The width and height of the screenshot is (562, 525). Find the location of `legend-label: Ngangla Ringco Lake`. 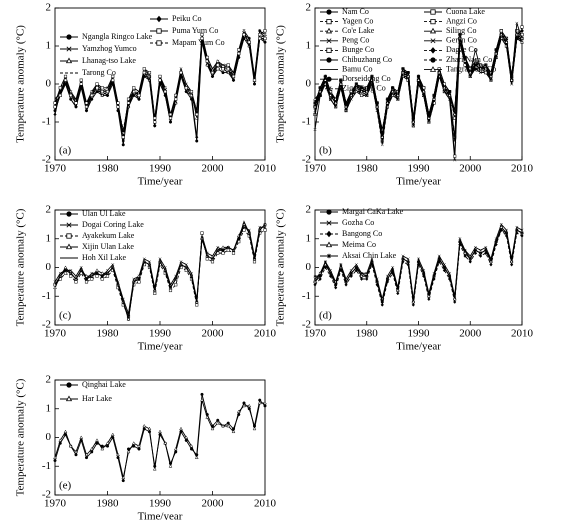

legend-label: Ngangla Ringco Lake is located at coordinates (117, 36).